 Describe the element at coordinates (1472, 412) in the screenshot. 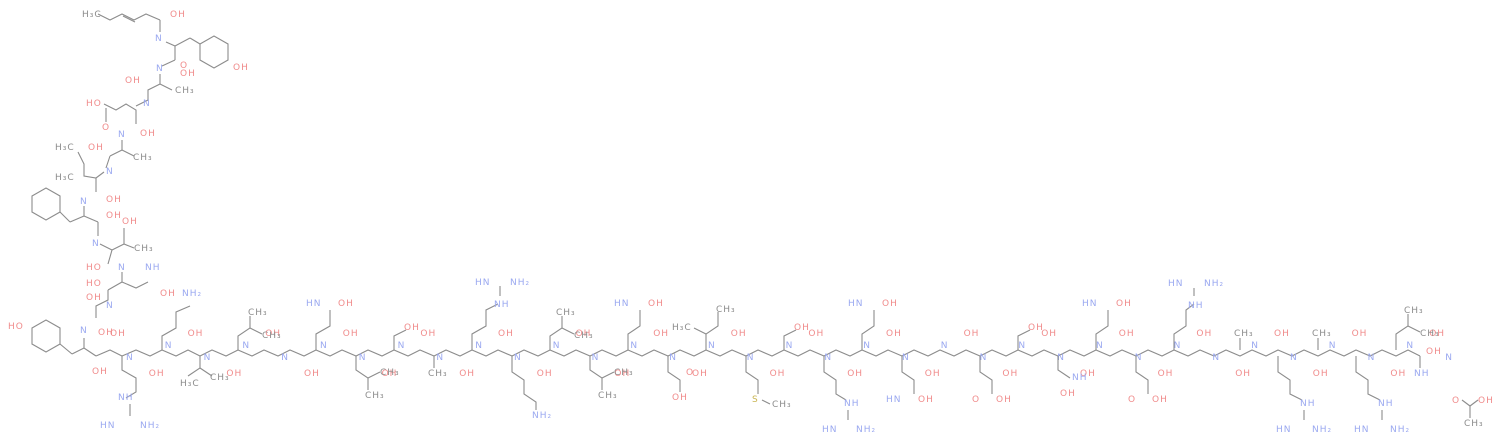

I see `acetic-acid: O OH CH₃` at that location.